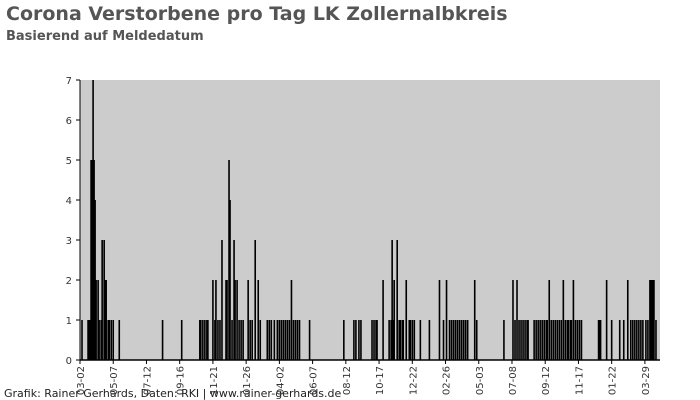 The width and height of the screenshot is (700, 400). What do you see at coordinates (69, 241) in the screenshot?
I see `y-tick-label: 3` at bounding box center [69, 241].